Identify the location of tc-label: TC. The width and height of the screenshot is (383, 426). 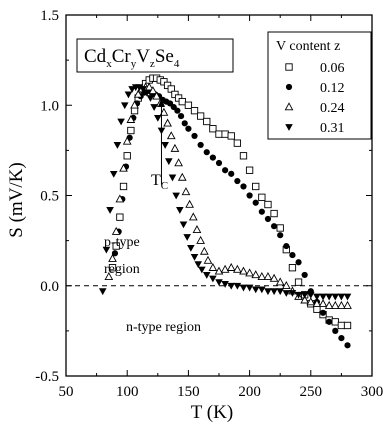
(159, 182).